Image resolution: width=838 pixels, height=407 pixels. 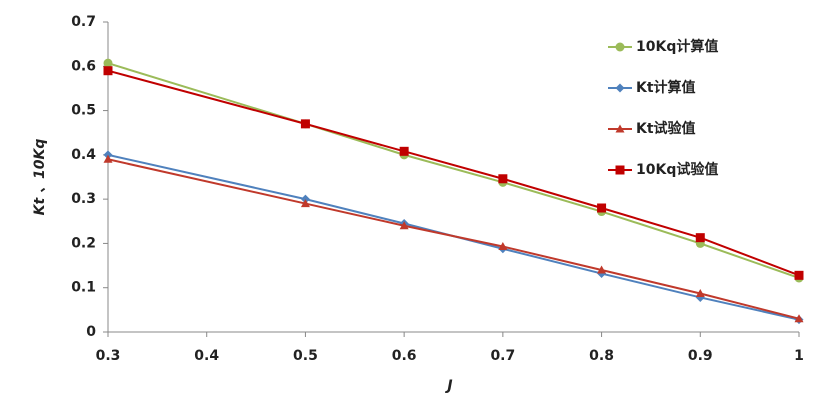 I want to click on y-tick-label: 0.1, so click(x=83, y=288).